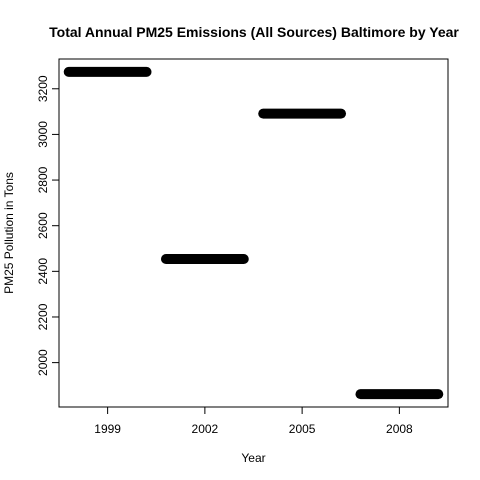 The image size is (480, 480). What do you see at coordinates (43, 134) in the screenshot?
I see `y-tick-label: 3000` at bounding box center [43, 134].